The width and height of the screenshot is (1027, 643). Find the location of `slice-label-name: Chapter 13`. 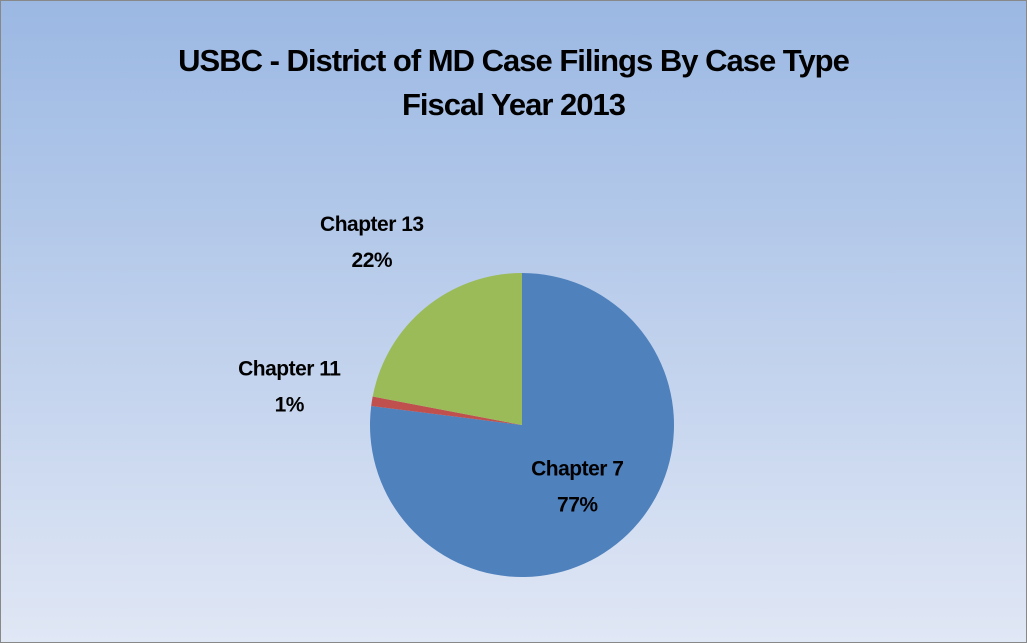

slice-label-name: Chapter 13 is located at coordinates (372, 224).